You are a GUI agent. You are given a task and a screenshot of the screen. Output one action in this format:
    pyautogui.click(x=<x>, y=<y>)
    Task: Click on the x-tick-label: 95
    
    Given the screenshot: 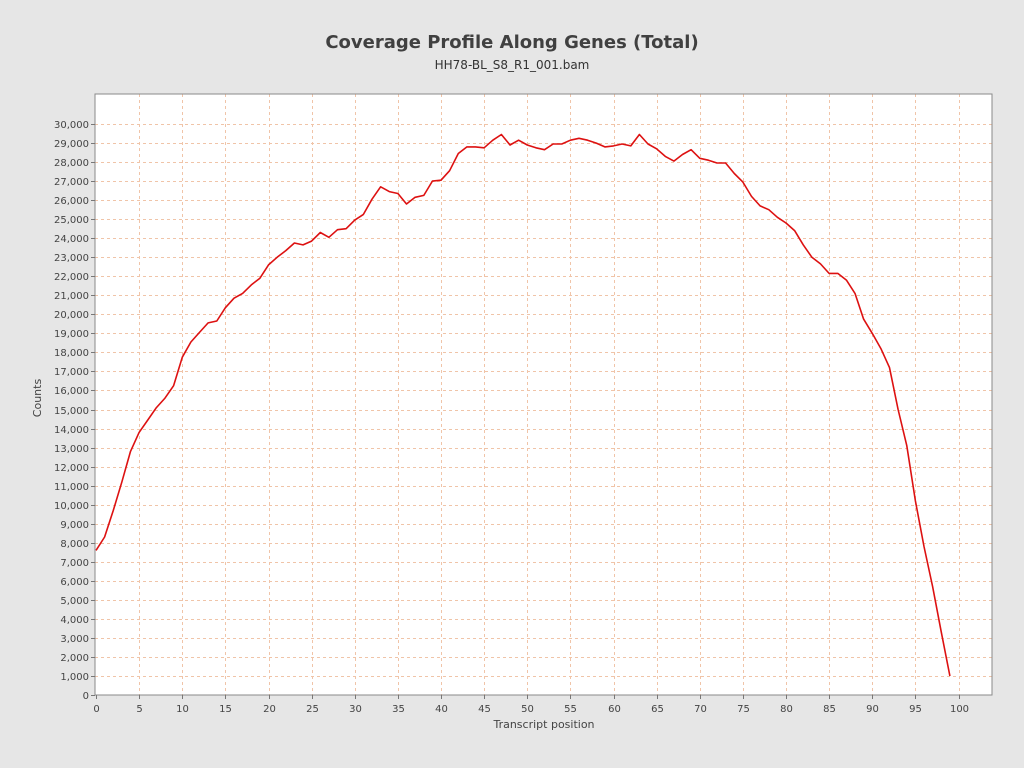 What is the action you would take?
    pyautogui.click(x=915, y=709)
    